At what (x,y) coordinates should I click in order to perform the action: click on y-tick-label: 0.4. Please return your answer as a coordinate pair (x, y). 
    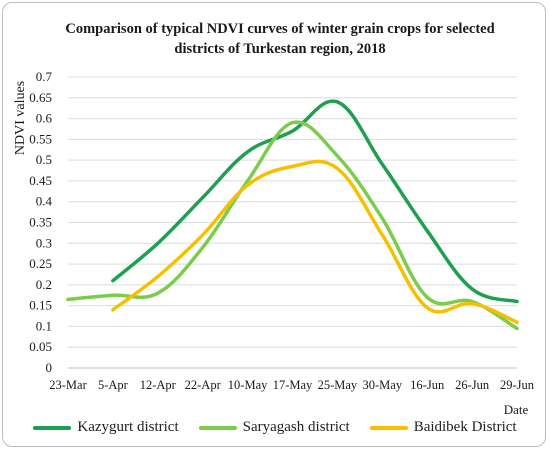
    Looking at the image, I should click on (44, 201).